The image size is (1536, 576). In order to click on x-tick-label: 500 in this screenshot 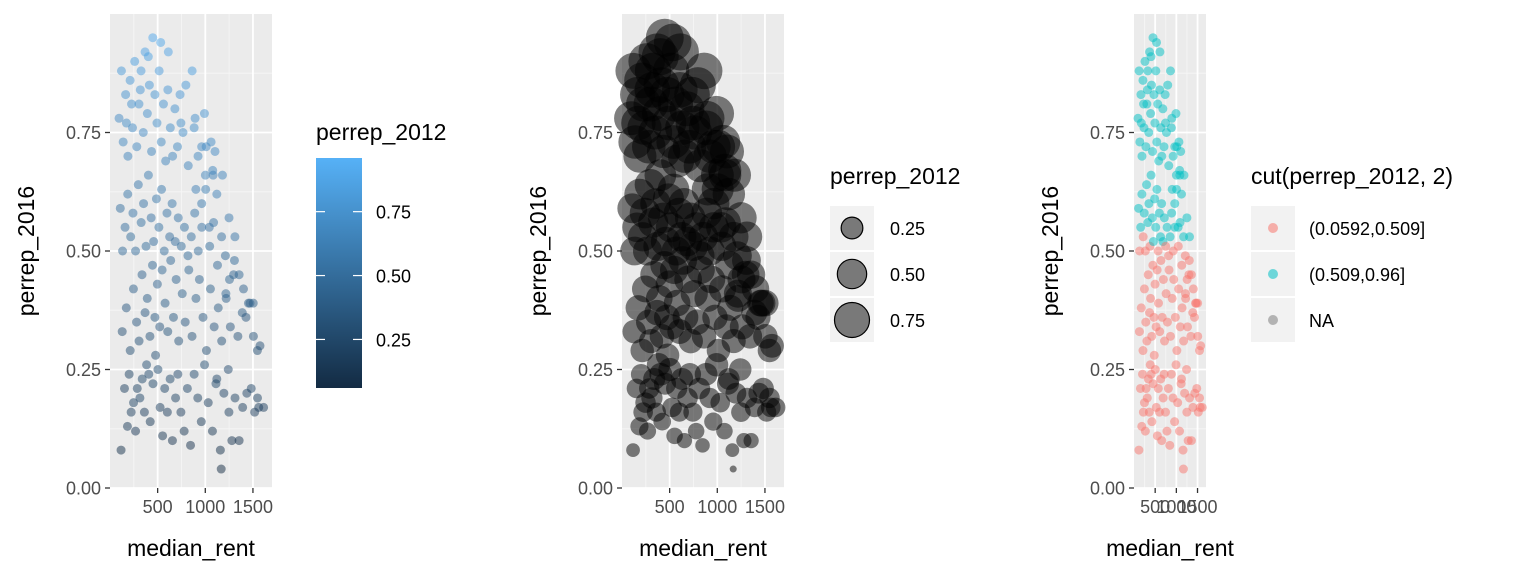, I will do `click(158, 507)`.